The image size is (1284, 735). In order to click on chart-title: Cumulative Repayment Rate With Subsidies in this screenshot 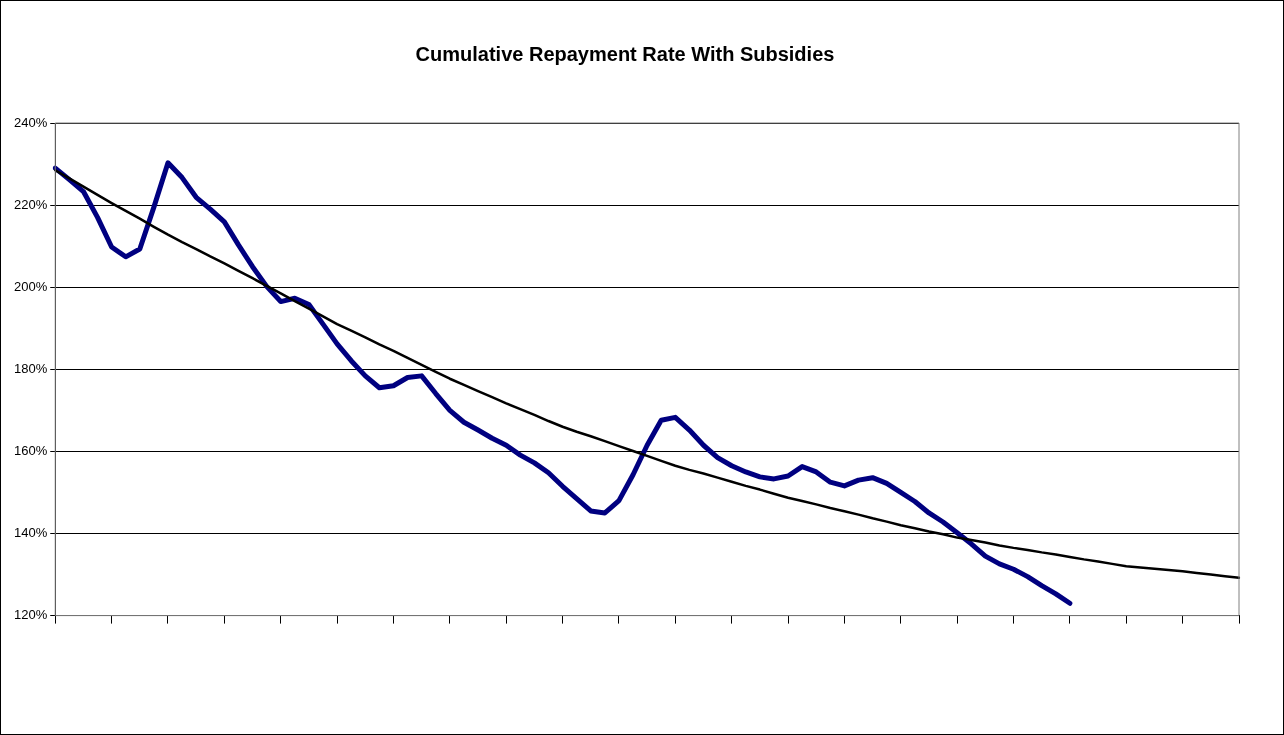, I will do `click(625, 53)`.